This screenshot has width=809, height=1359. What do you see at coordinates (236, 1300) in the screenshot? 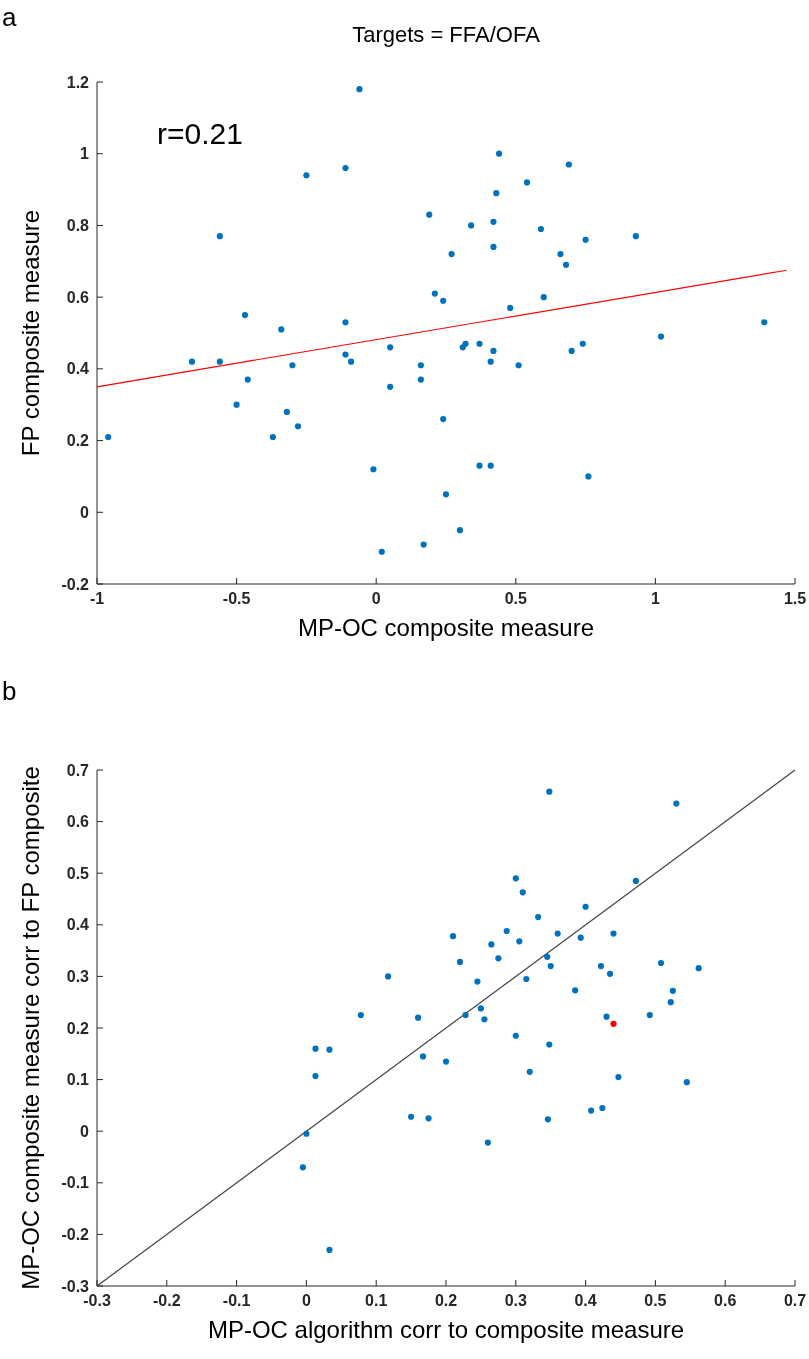
I see `x-tick-label: -0.1` at bounding box center [236, 1300].